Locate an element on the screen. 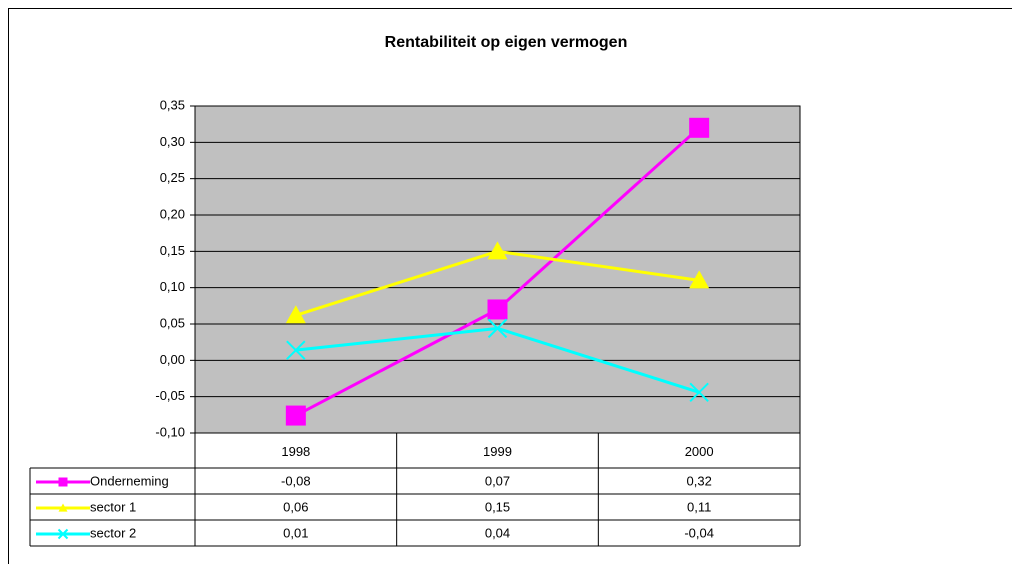 The height and width of the screenshot is (564, 1012). legend-label: sector 1 is located at coordinates (113, 506).